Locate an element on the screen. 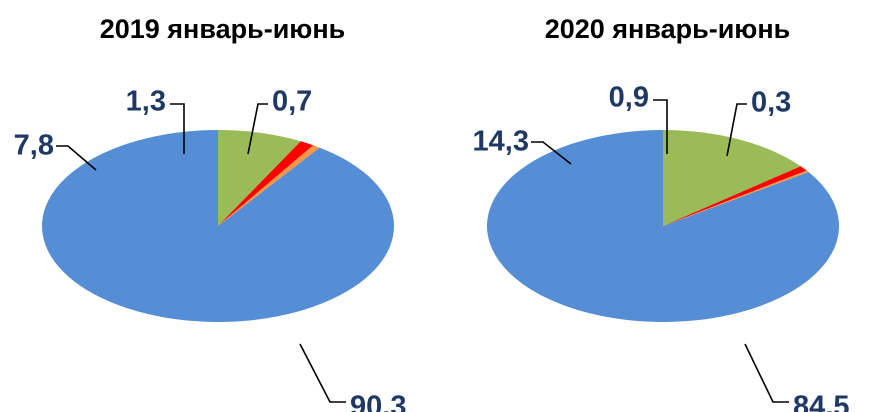 This screenshot has height=412, width=890. data-label: 0,7 is located at coordinates (292, 102).